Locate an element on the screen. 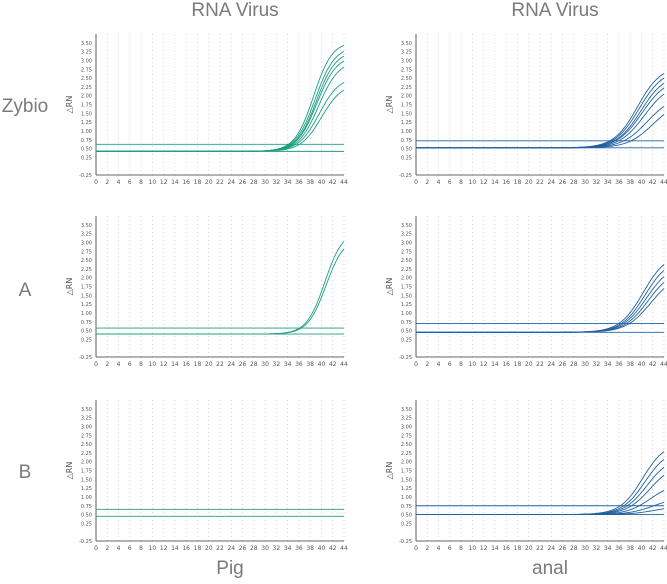  y-tick-label: 1.75 is located at coordinates (86, 472).